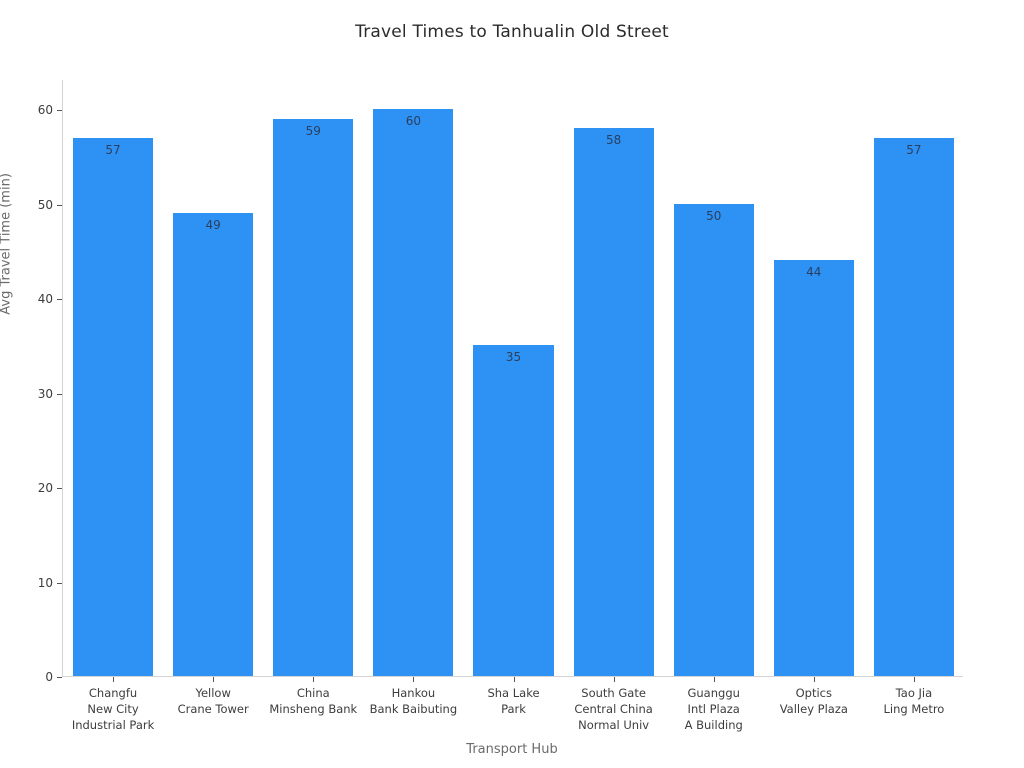  What do you see at coordinates (213, 444) in the screenshot?
I see `bar: 49` at bounding box center [213, 444].